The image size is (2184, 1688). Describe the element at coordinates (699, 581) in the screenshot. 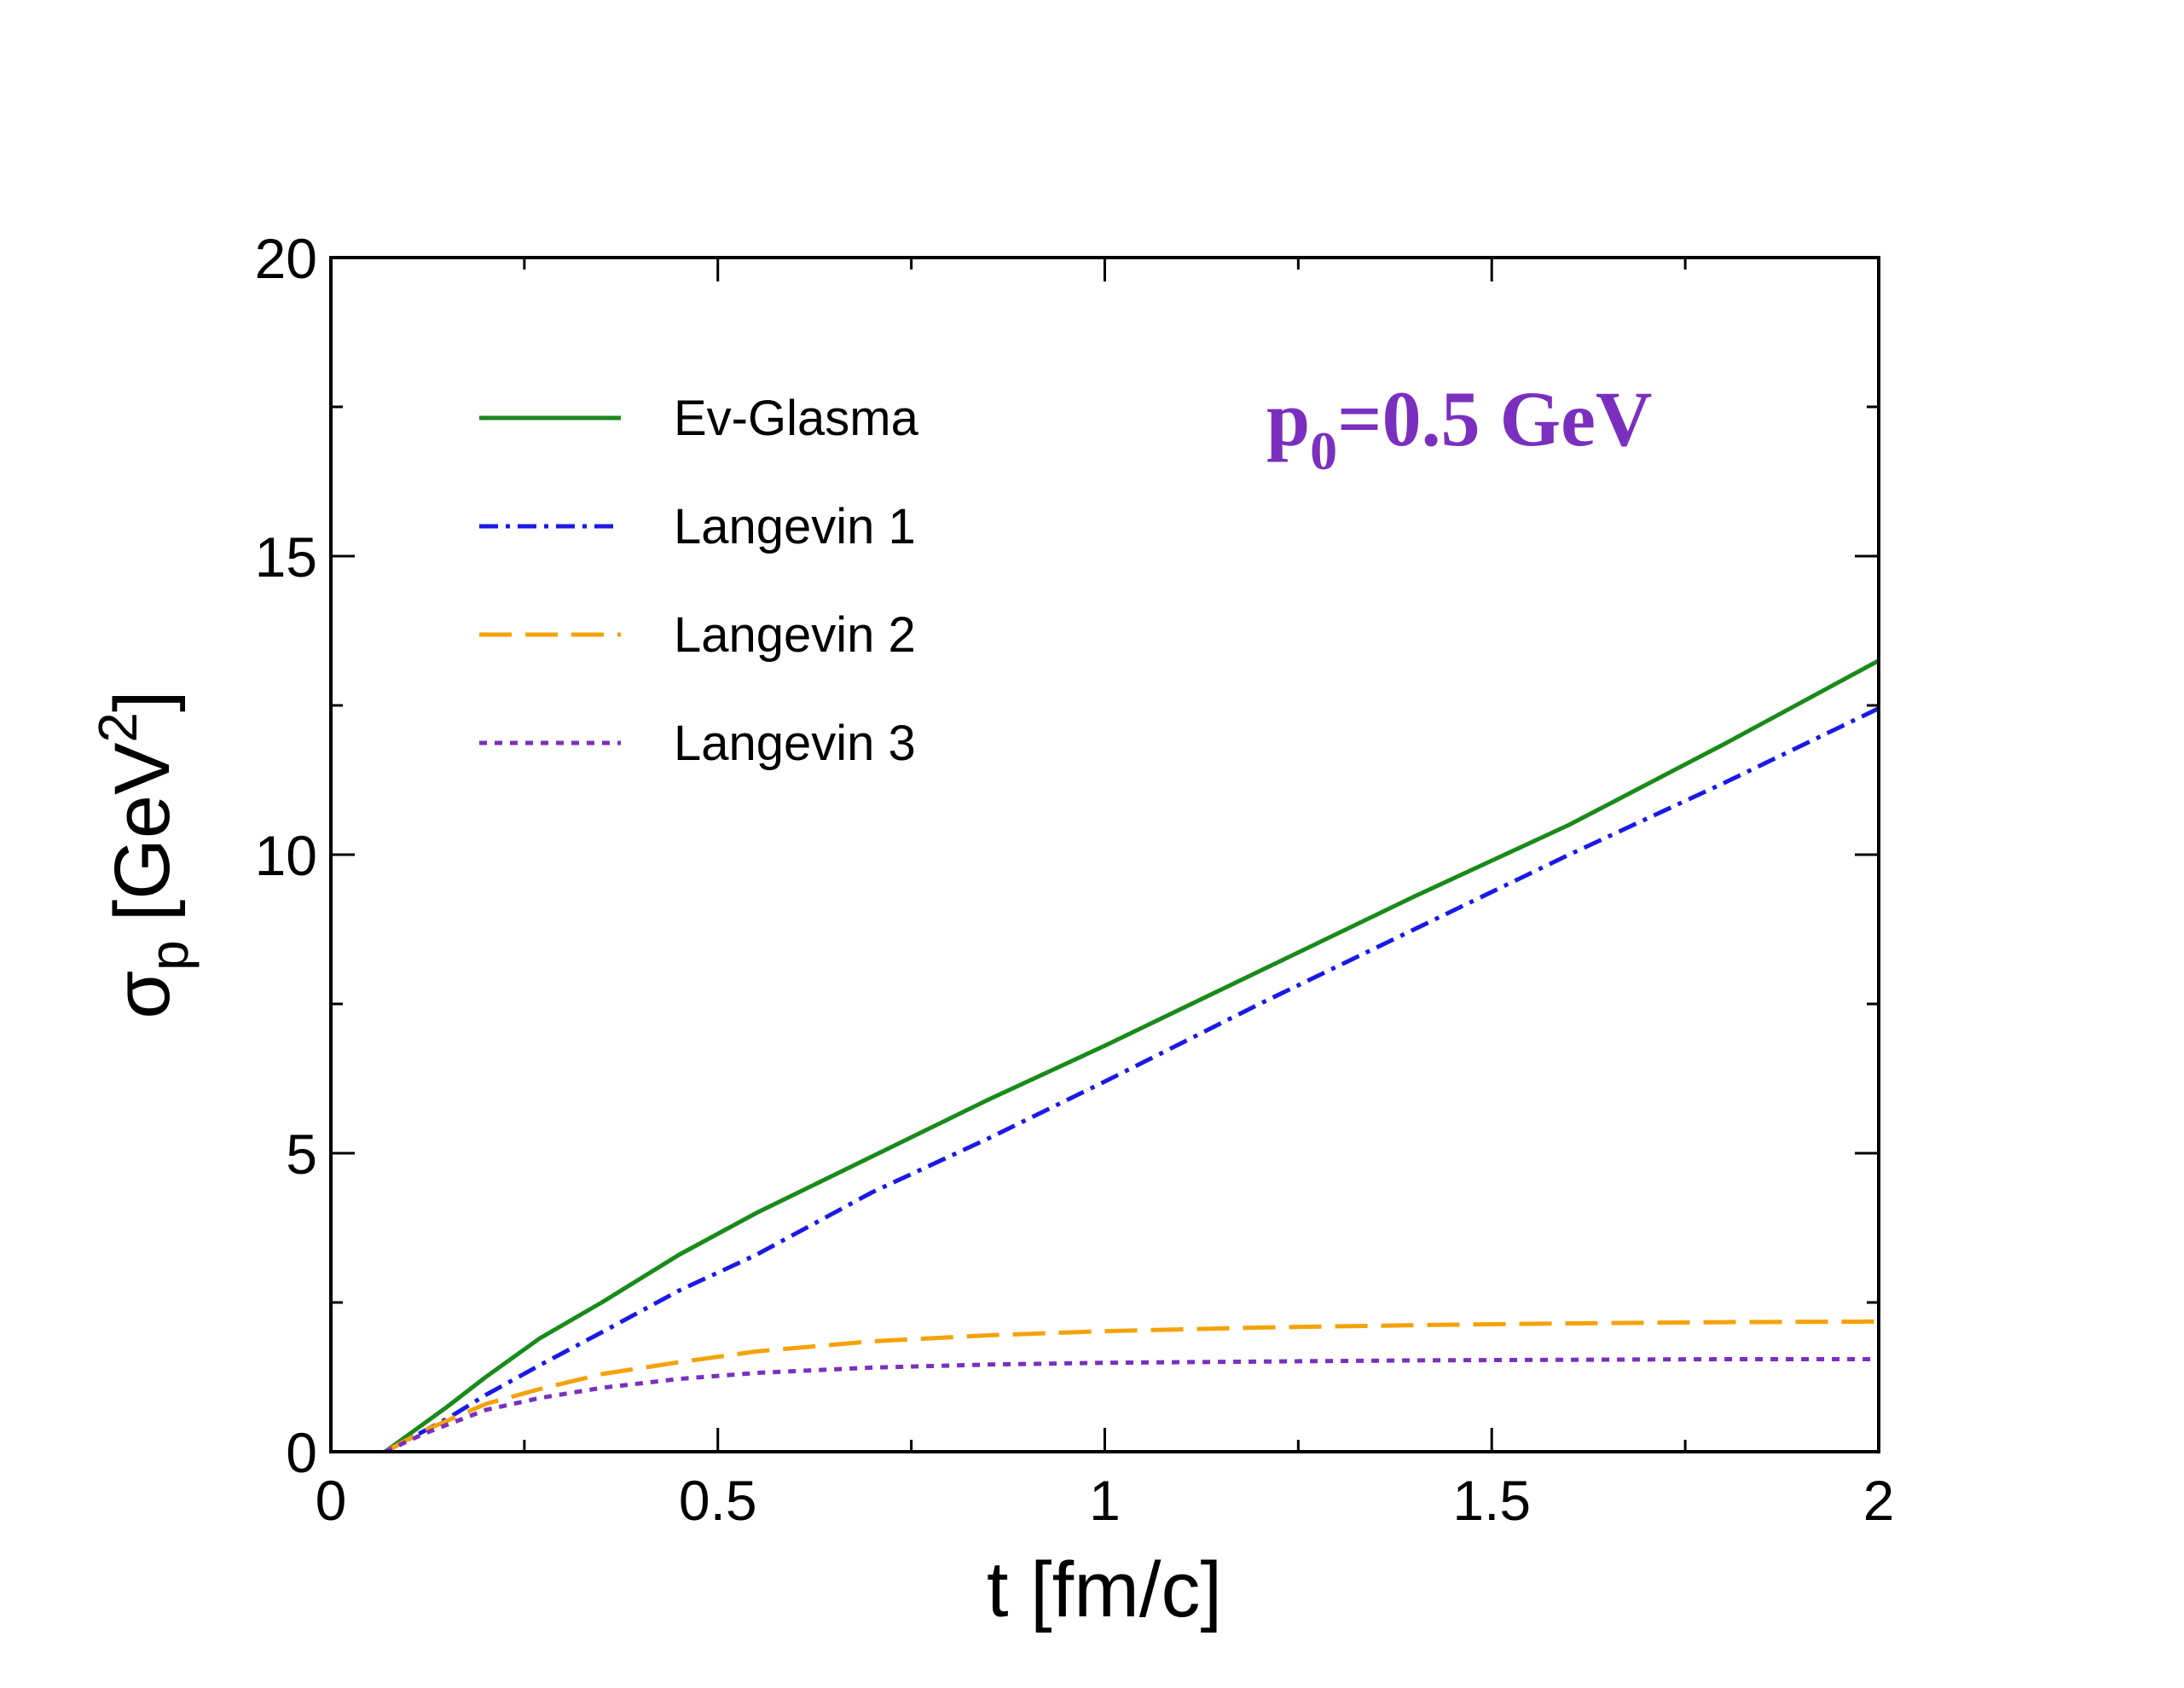

I see `legend: Ev-Glasma Langevin 1 Langevin 2 Langevin 3` at that location.